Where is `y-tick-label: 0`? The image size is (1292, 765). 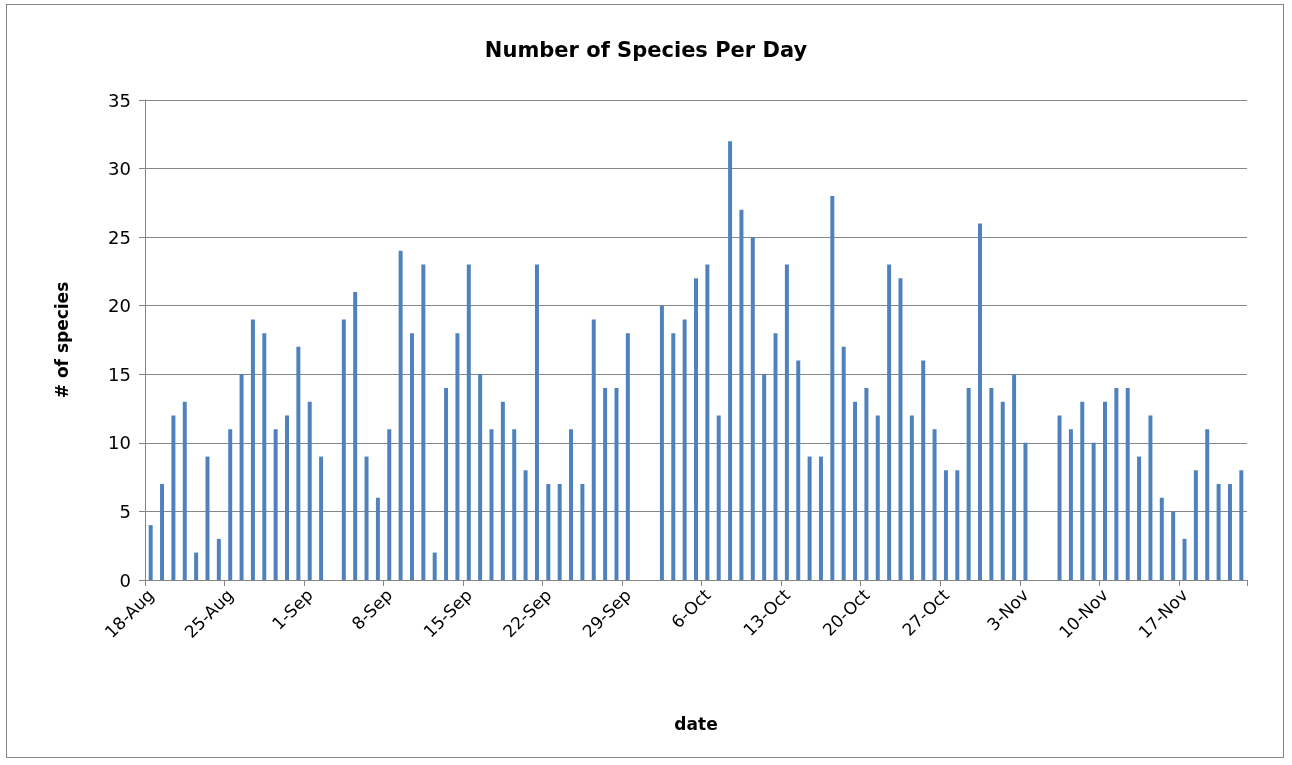 y-tick-label: 0 is located at coordinates (125, 580).